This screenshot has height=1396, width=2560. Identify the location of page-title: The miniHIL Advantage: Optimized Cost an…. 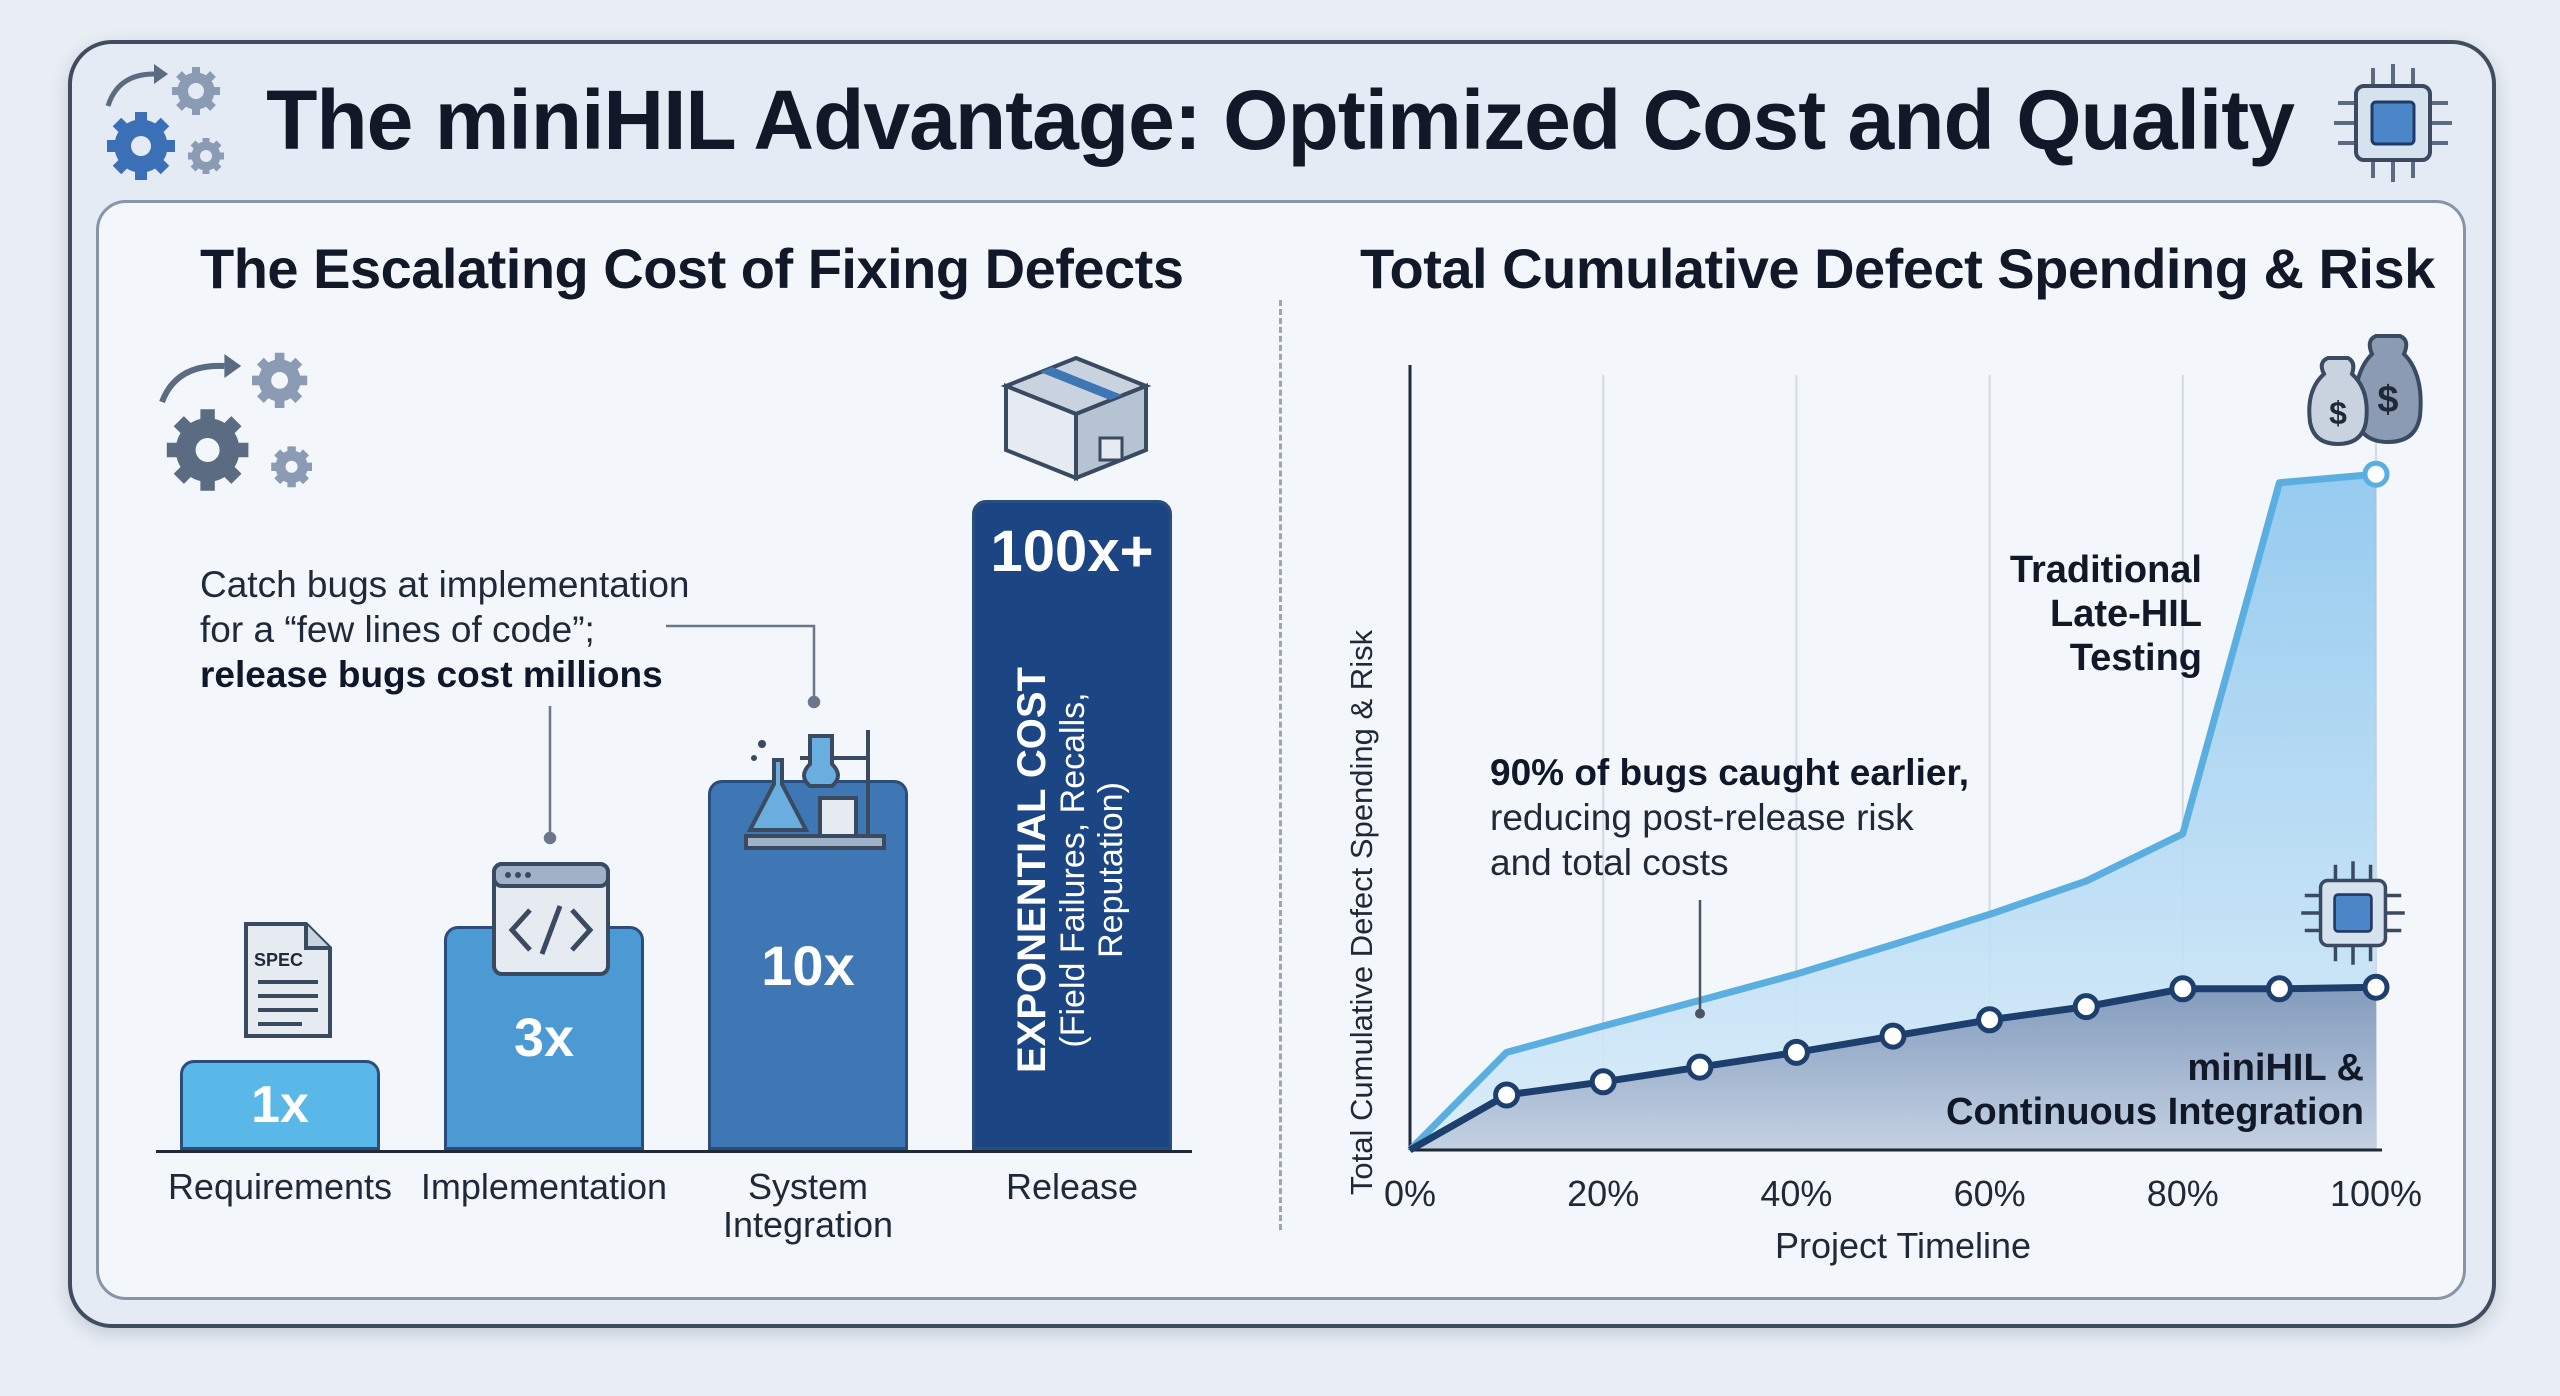
(1280, 120).